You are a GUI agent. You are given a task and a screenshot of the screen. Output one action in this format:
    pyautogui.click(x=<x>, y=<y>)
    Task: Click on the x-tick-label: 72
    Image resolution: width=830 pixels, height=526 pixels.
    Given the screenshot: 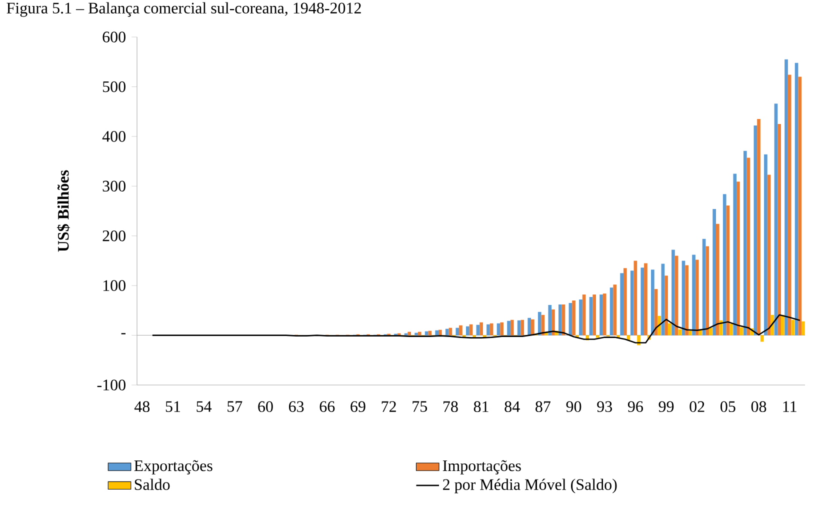 What is the action you would take?
    pyautogui.click(x=389, y=406)
    